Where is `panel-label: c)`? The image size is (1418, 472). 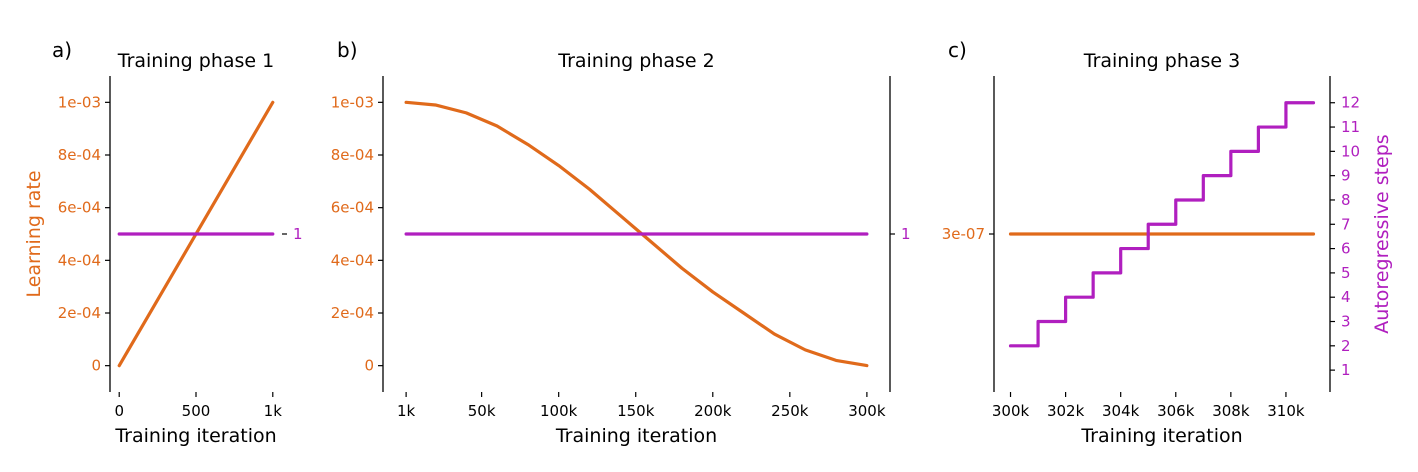 panel-label: c) is located at coordinates (957, 50).